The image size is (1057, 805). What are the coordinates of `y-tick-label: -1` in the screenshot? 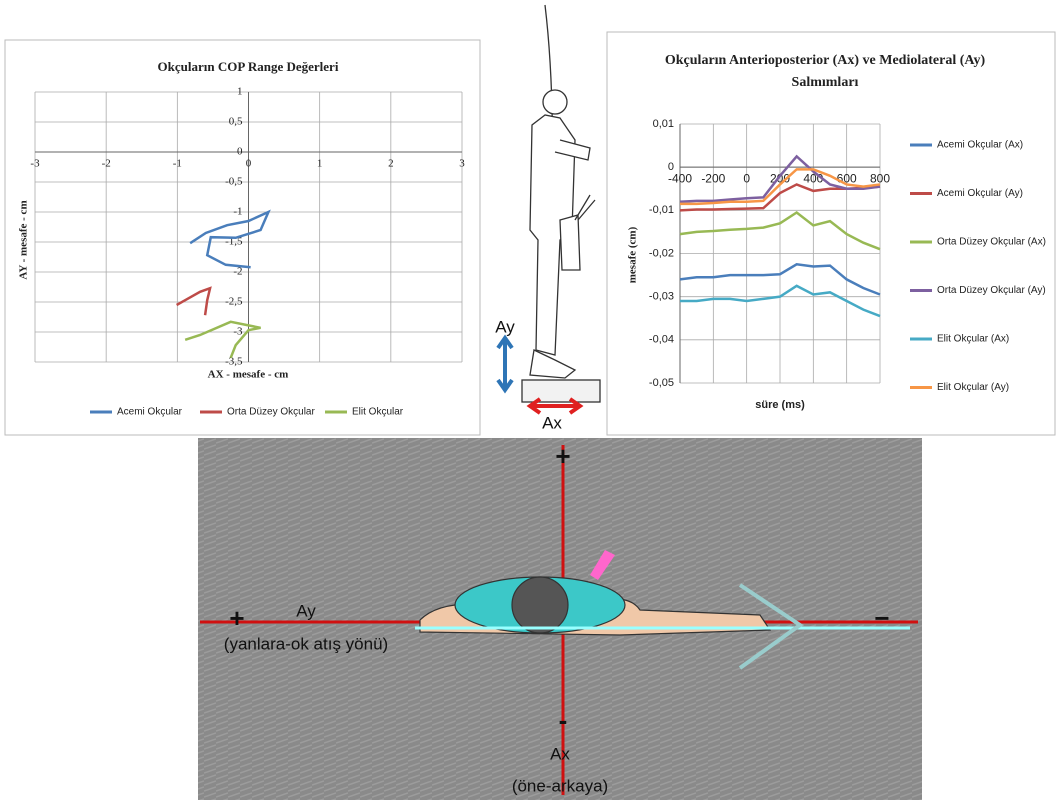 It's located at (237, 212).